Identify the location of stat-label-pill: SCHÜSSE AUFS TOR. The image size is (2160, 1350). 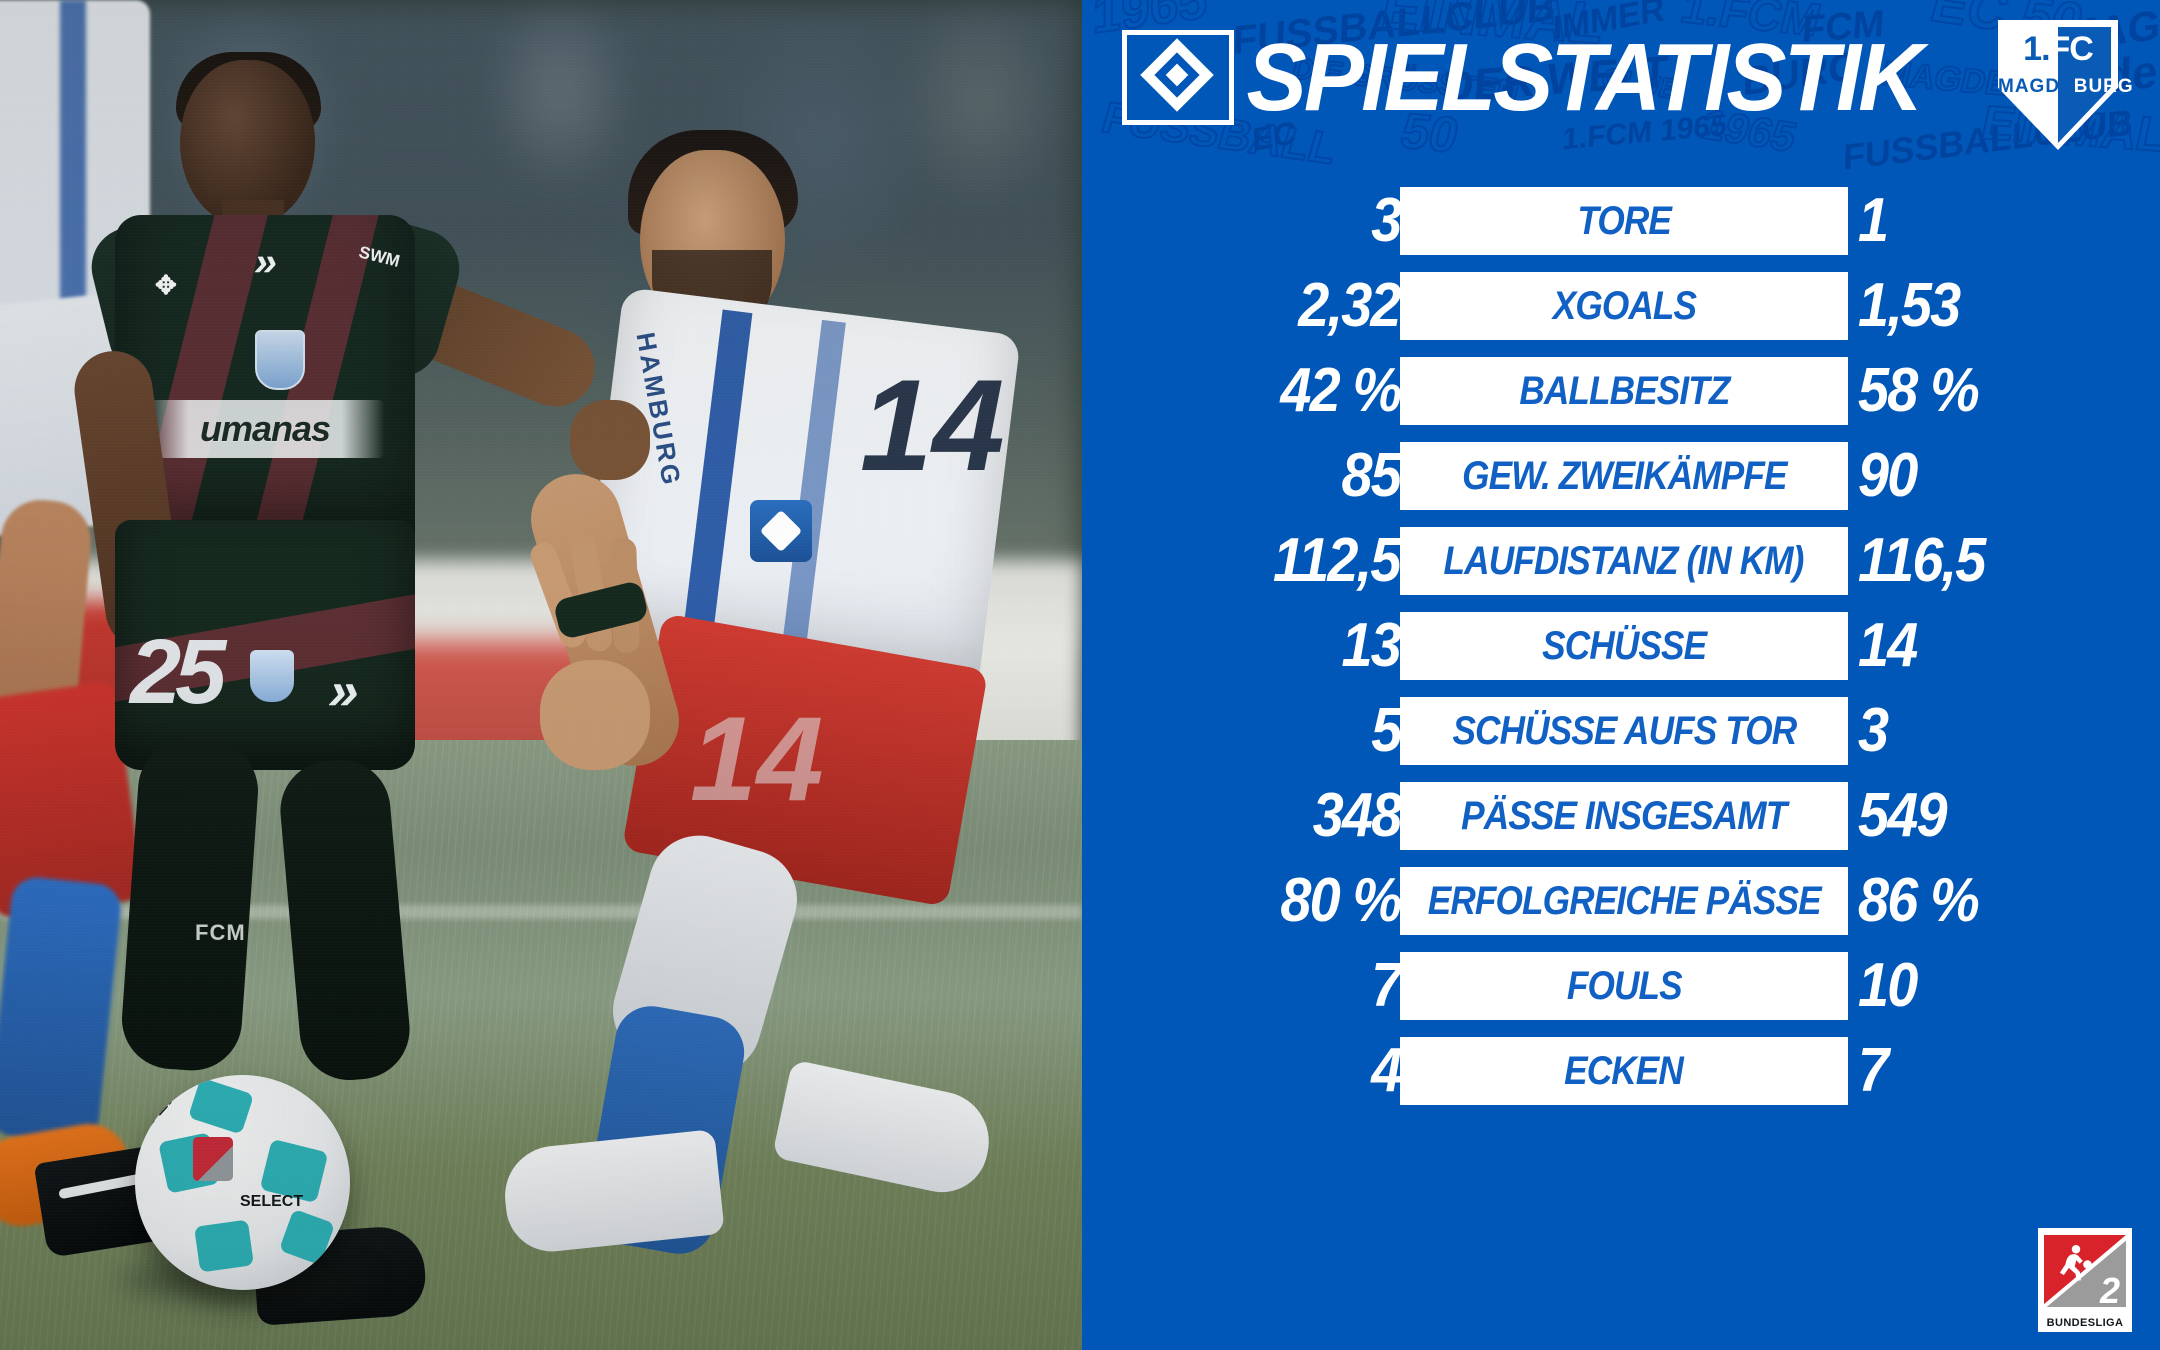
(1624, 730).